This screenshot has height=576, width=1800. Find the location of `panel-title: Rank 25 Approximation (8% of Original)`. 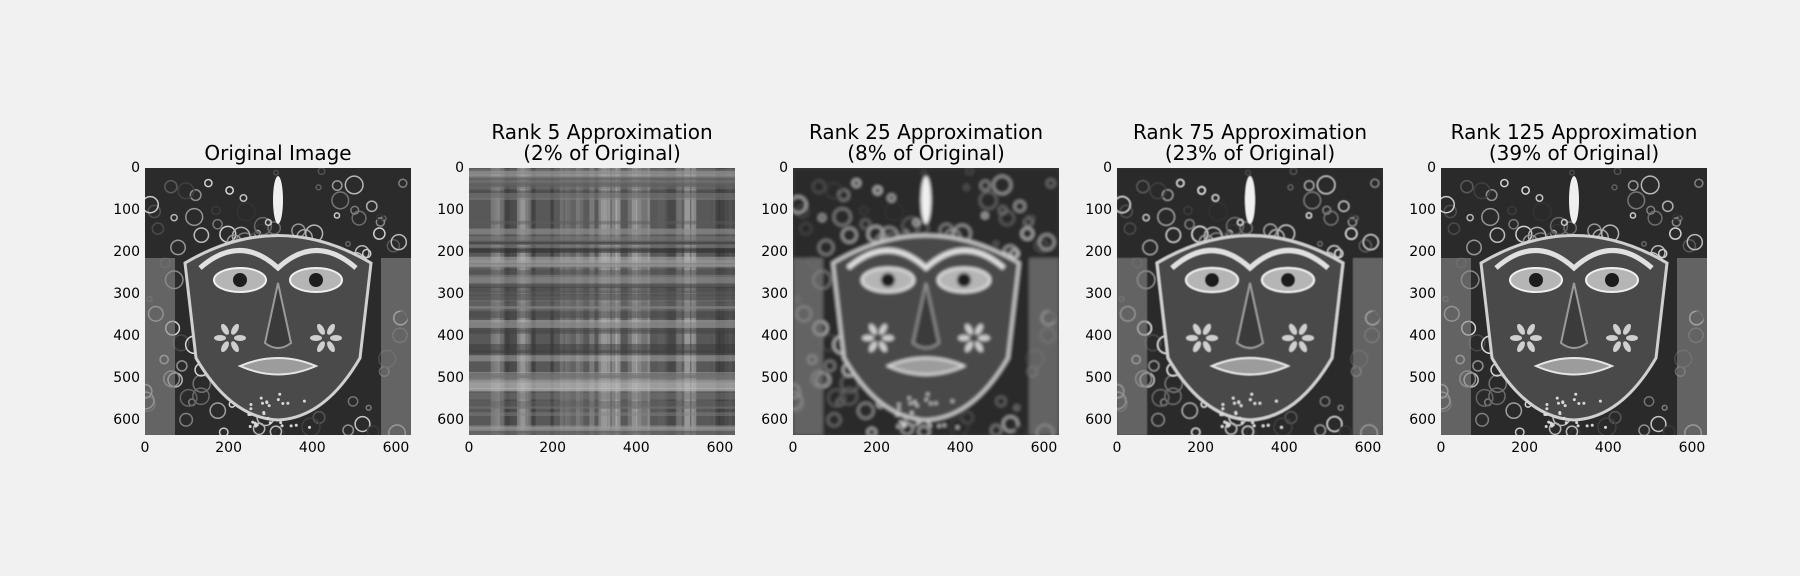

panel-title: Rank 25 Approximation (8% of Original) is located at coordinates (926, 142).